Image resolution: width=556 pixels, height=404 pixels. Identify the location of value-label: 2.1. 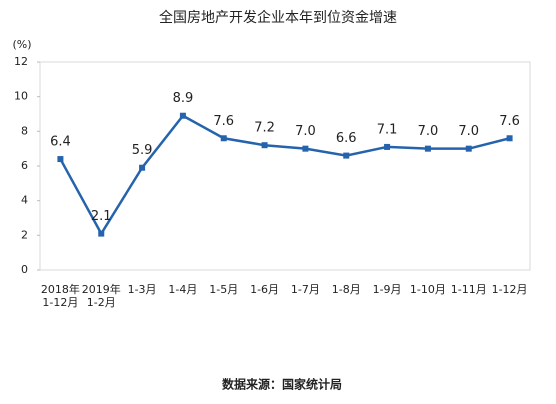
(101, 216).